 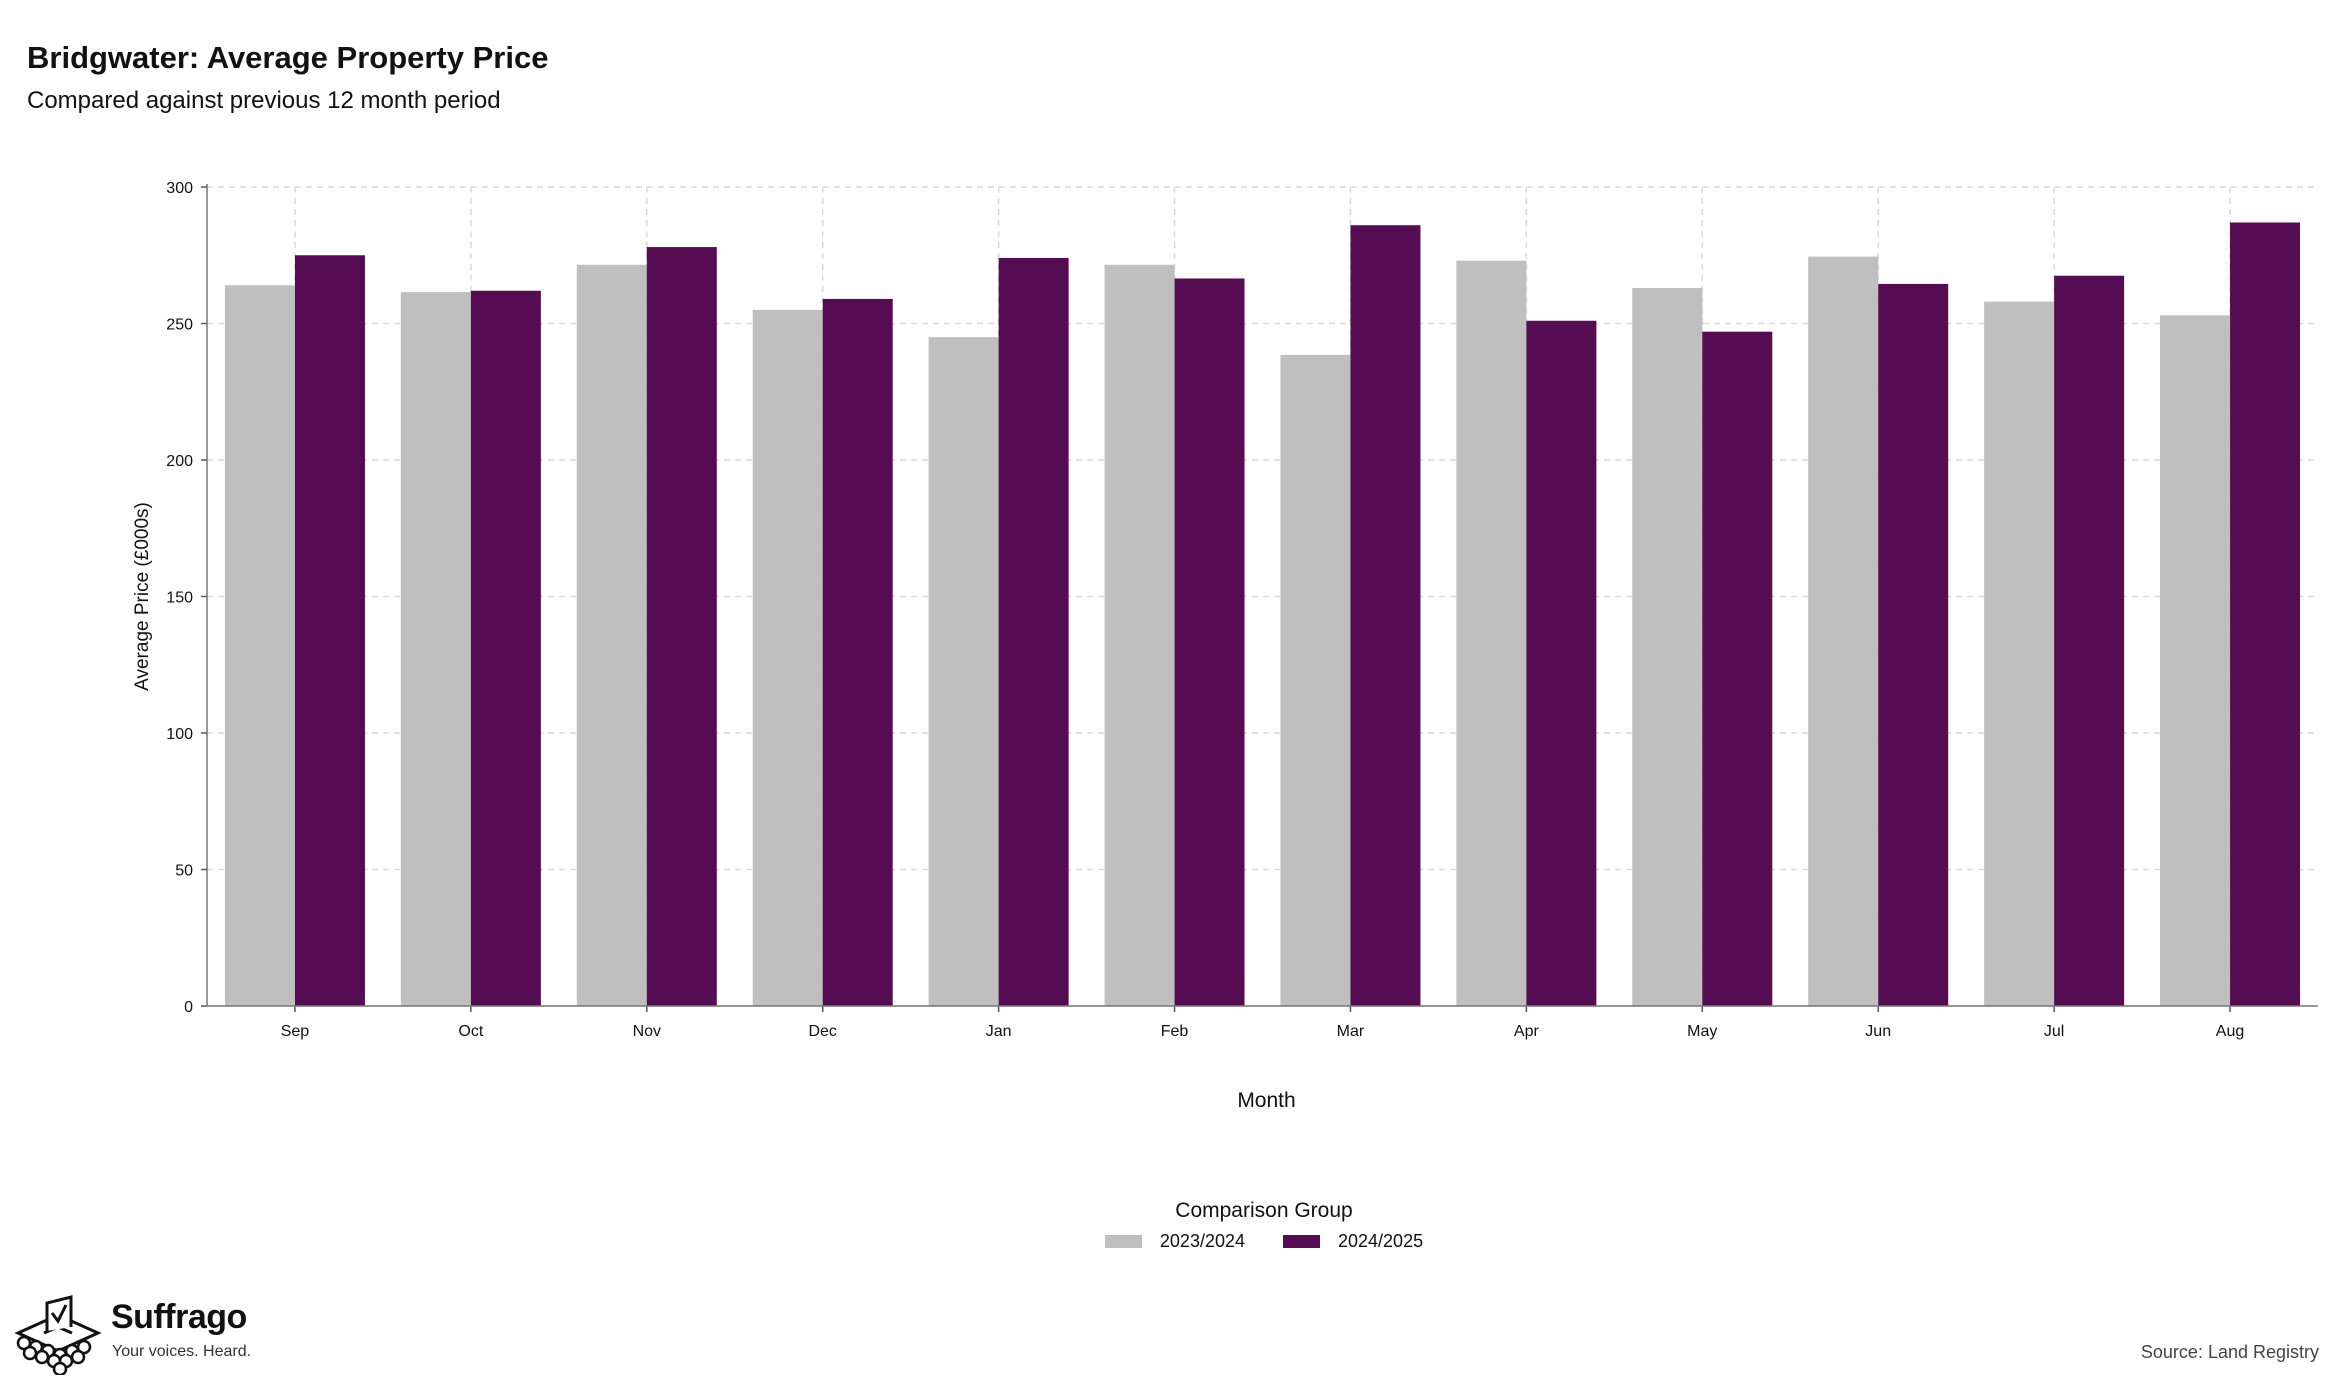 I want to click on x-tick-label: Mar, so click(x=1351, y=1031).